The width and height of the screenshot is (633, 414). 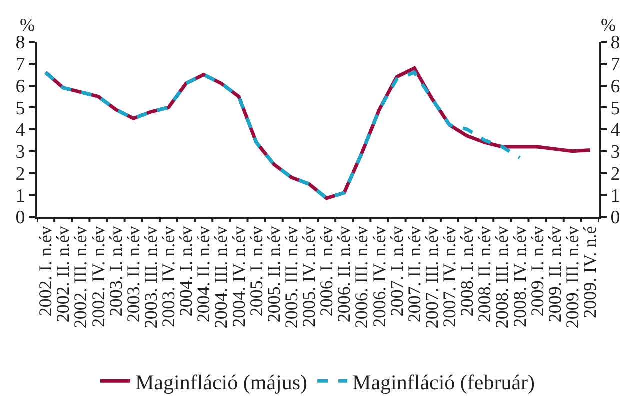 I want to click on x-tick-label: 2008. IV. n.év, so click(x=520, y=277).